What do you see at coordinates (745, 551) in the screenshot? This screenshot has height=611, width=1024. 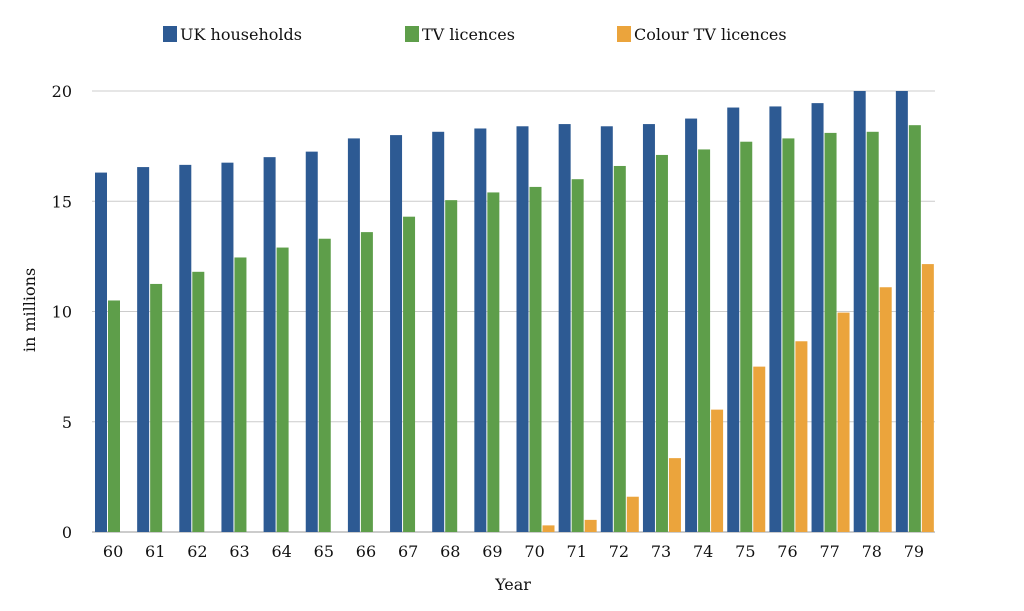 I see `x-tick-label: 75` at bounding box center [745, 551].